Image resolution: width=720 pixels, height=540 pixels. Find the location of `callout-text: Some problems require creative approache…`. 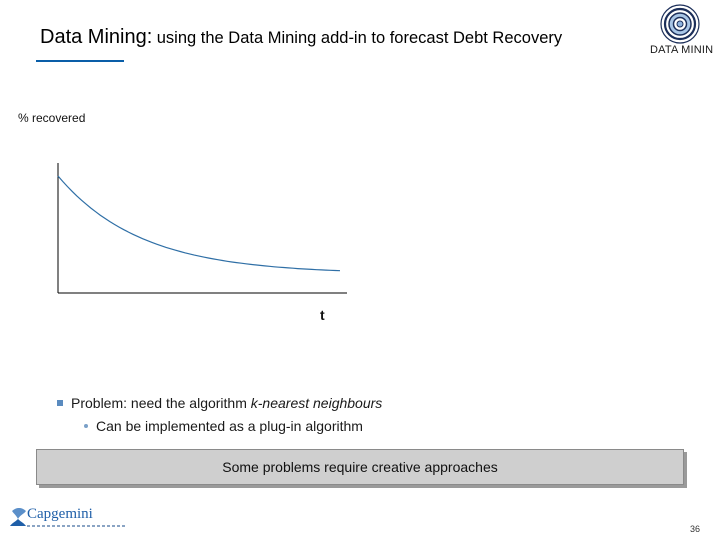

callout-text: Some problems require creative approache… is located at coordinates (360, 467).